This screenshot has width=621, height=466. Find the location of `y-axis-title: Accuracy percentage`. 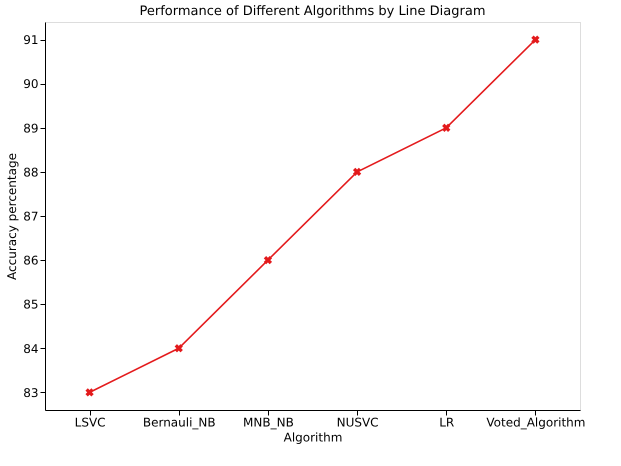

y-axis-title: Accuracy percentage is located at coordinates (12, 216).